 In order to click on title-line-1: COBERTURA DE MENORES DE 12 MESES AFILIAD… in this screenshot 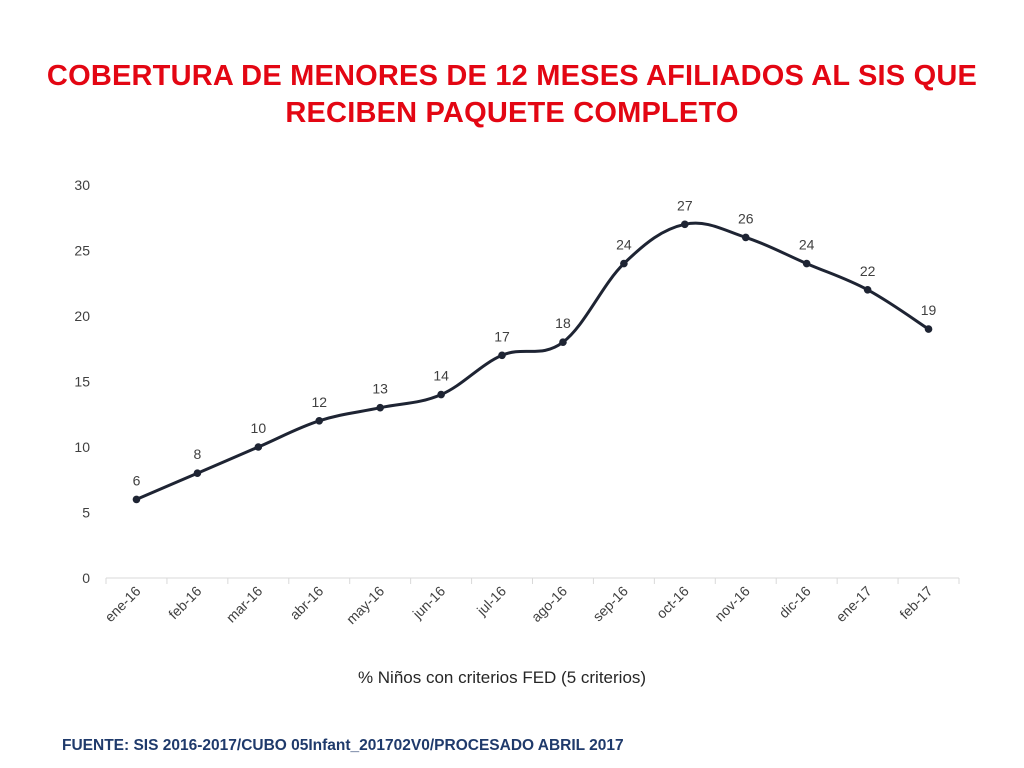, I will do `click(512, 76)`.